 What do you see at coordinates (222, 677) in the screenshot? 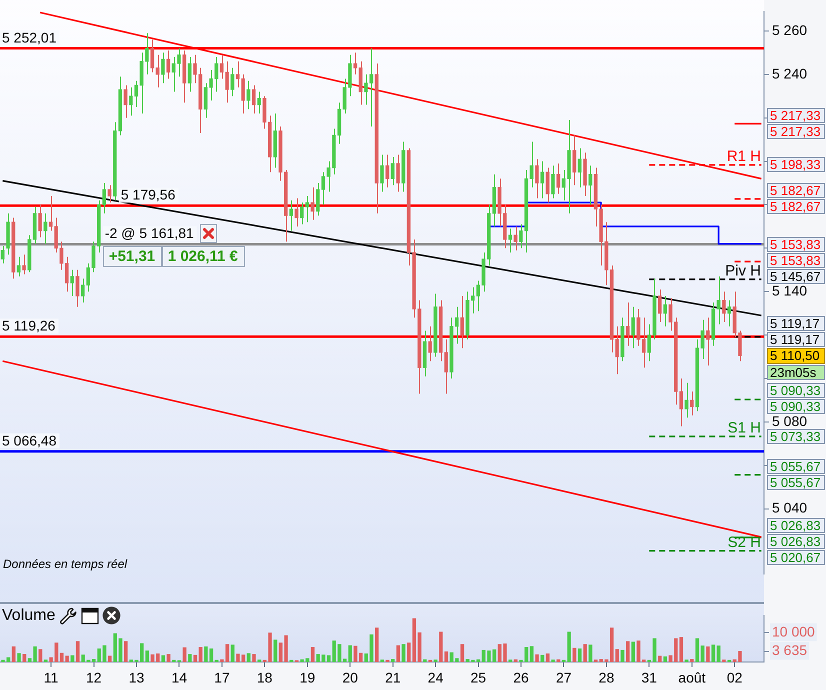
I see `x-tick-label: 17` at bounding box center [222, 677].